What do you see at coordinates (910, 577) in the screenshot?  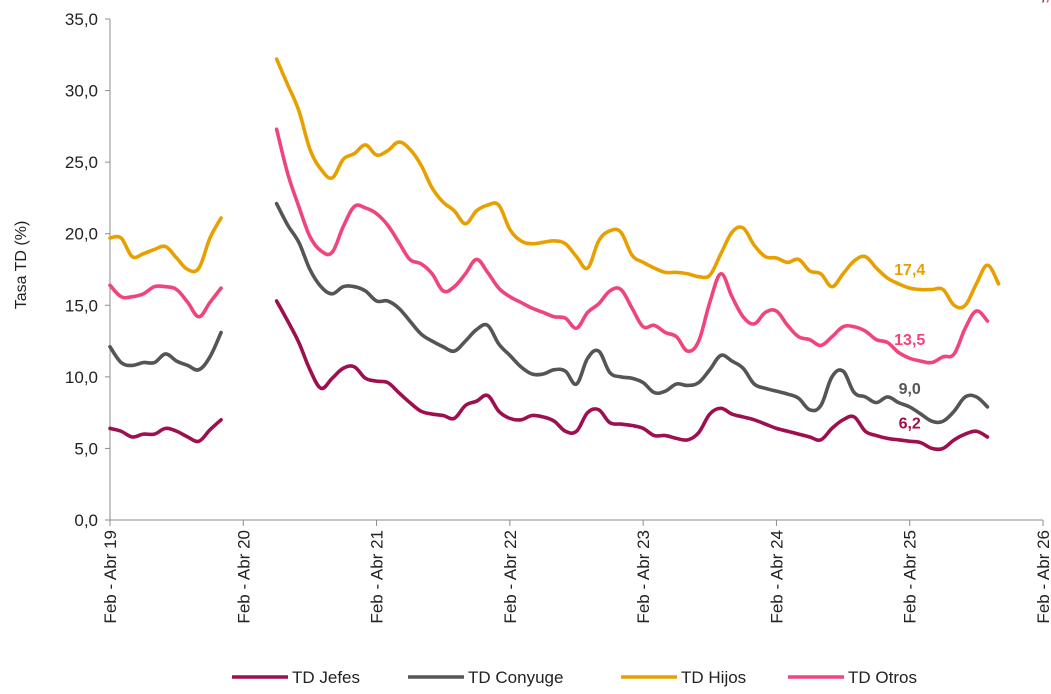 I see `x-tick-label: Feb - Abr 25` at bounding box center [910, 577].